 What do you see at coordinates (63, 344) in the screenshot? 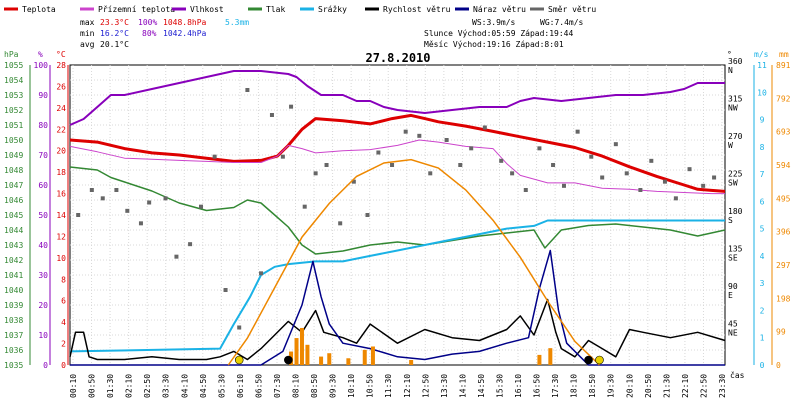
I see `c-tick-label: 2` at bounding box center [63, 344].